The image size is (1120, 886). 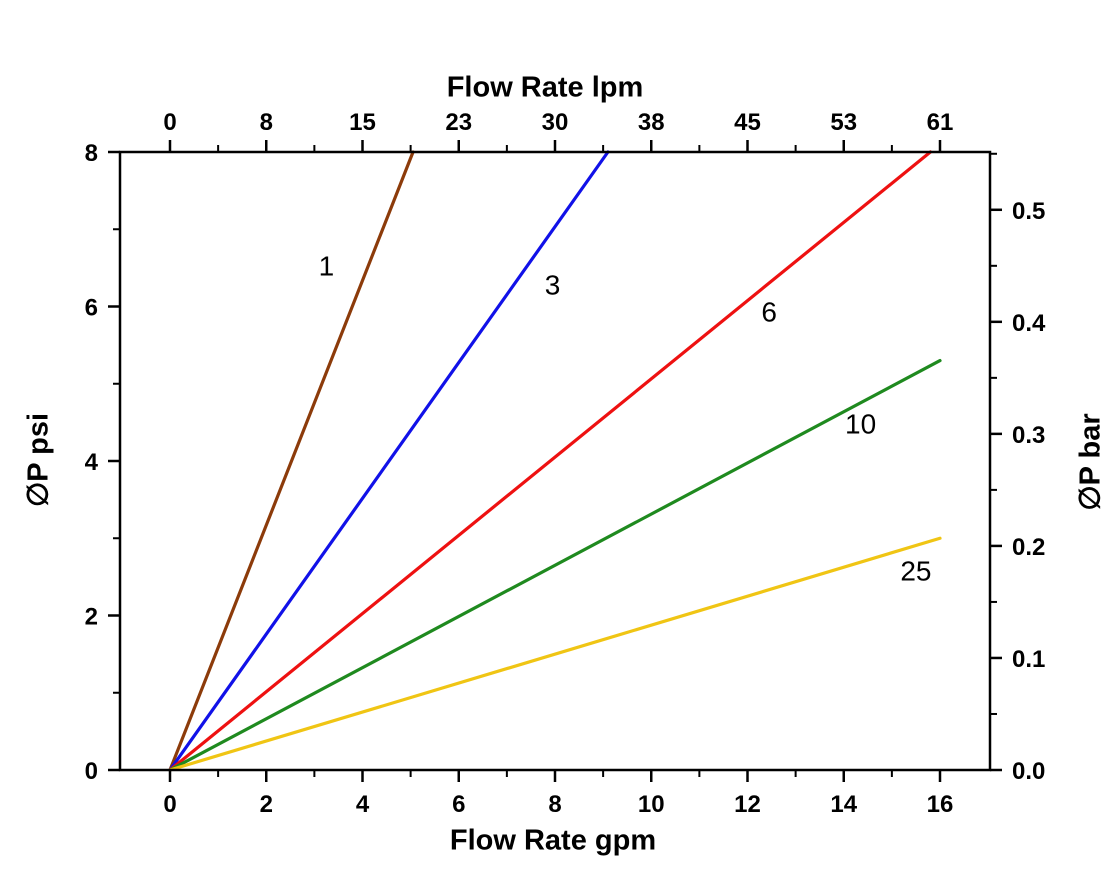 What do you see at coordinates (327, 265) in the screenshot?
I see `series-label-1: 1` at bounding box center [327, 265].